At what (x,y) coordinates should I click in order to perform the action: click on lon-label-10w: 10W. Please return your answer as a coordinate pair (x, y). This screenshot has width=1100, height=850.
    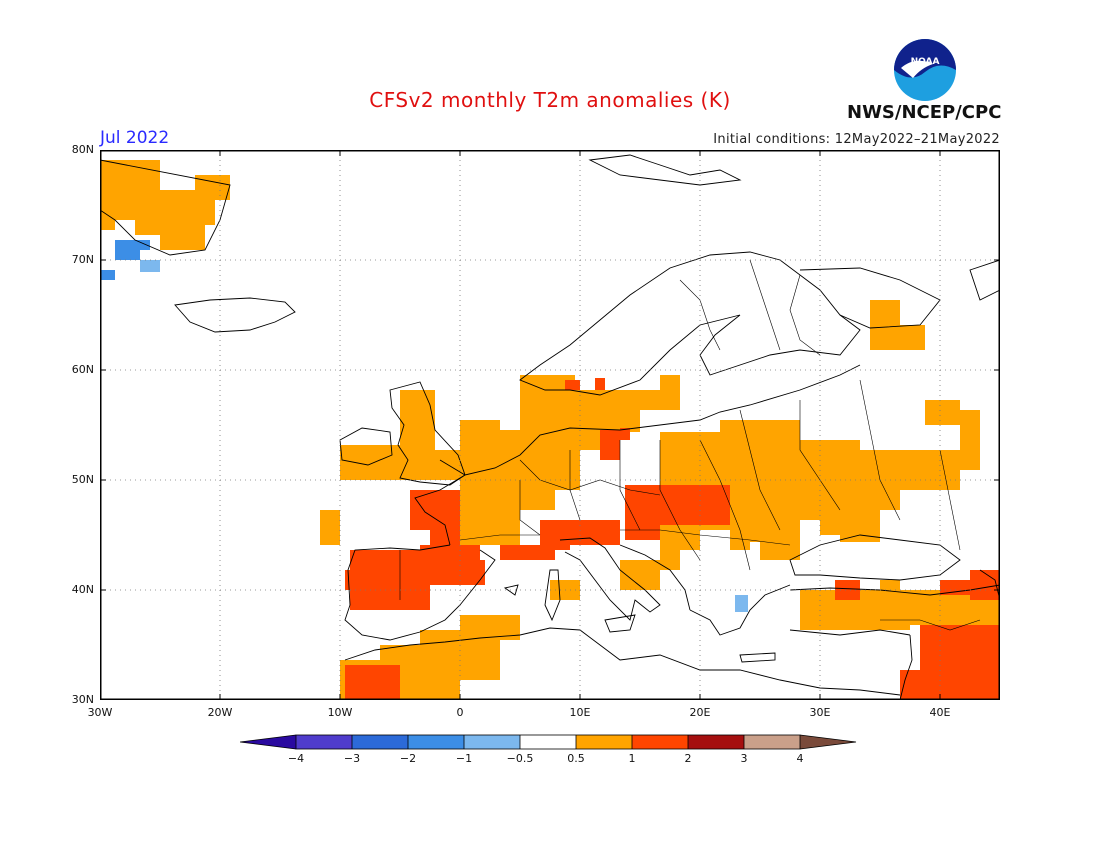
    Looking at the image, I should click on (340, 712).